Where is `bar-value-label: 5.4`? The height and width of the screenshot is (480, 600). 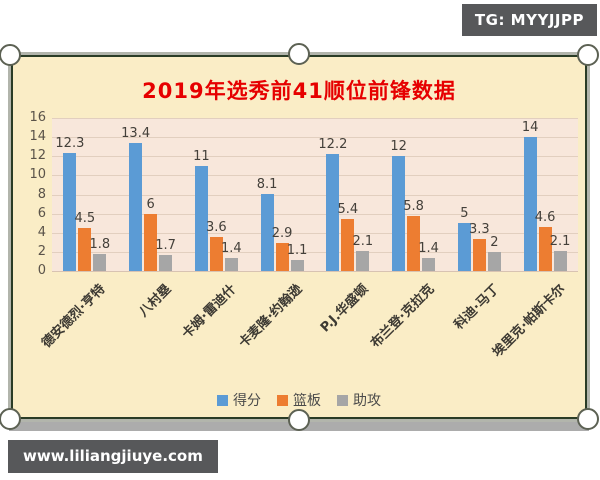 bar-value-label: 5.4 is located at coordinates (348, 209).